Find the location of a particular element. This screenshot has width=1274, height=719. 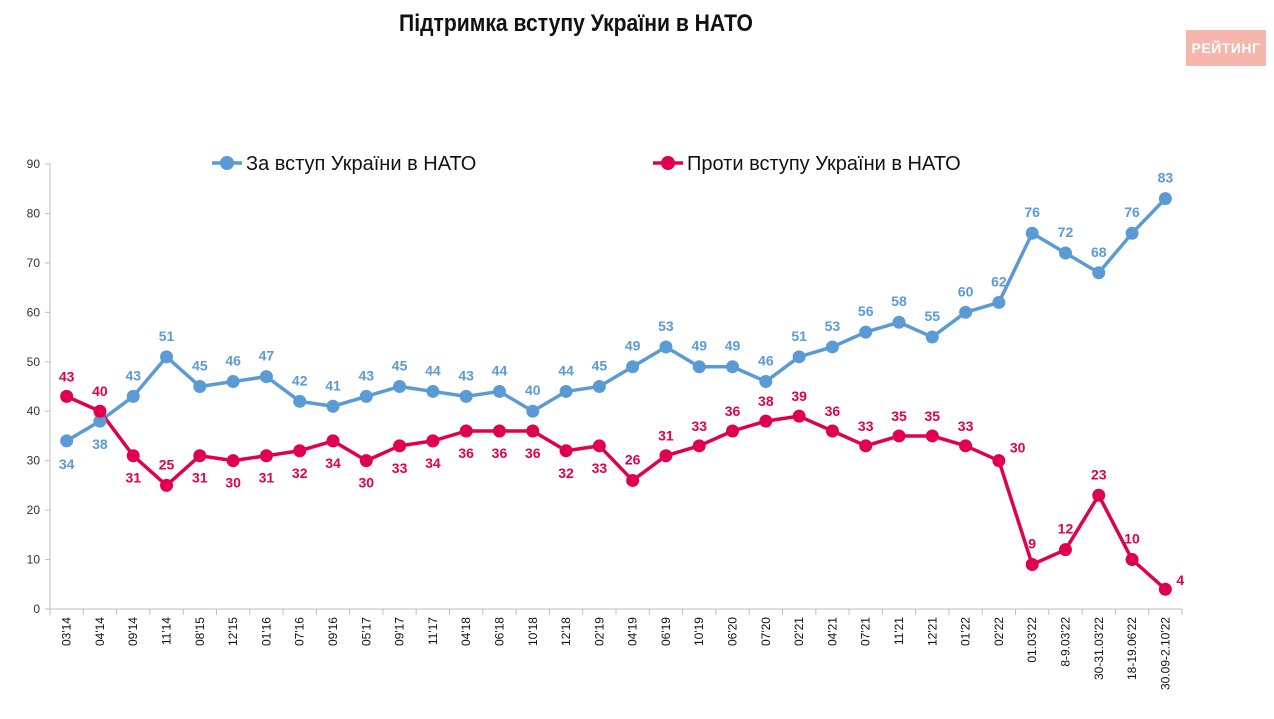

series-0-data-label: 41 is located at coordinates (333, 385).